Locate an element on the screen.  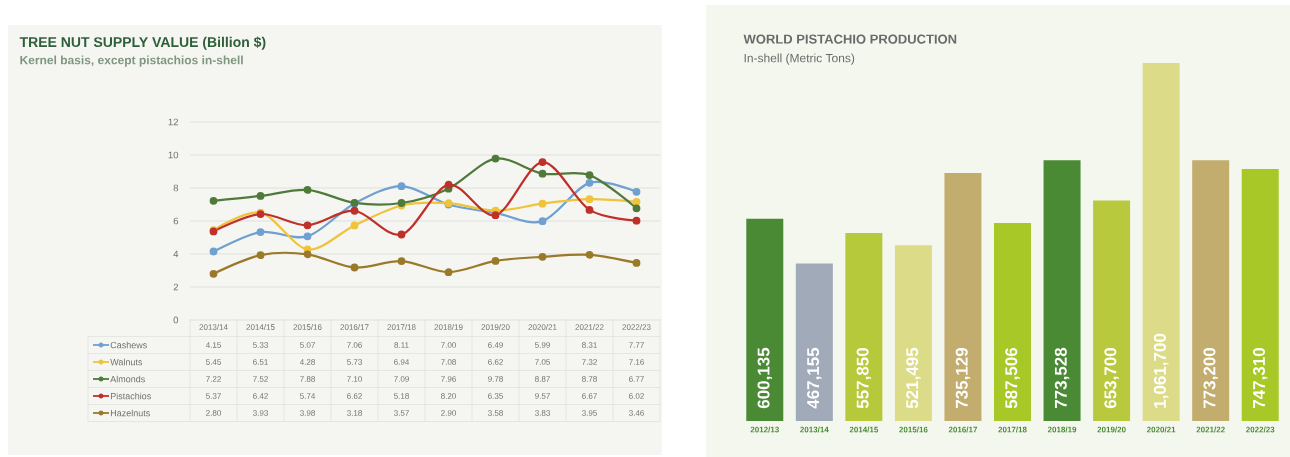
data-label: 4.15 is located at coordinates (213, 345).